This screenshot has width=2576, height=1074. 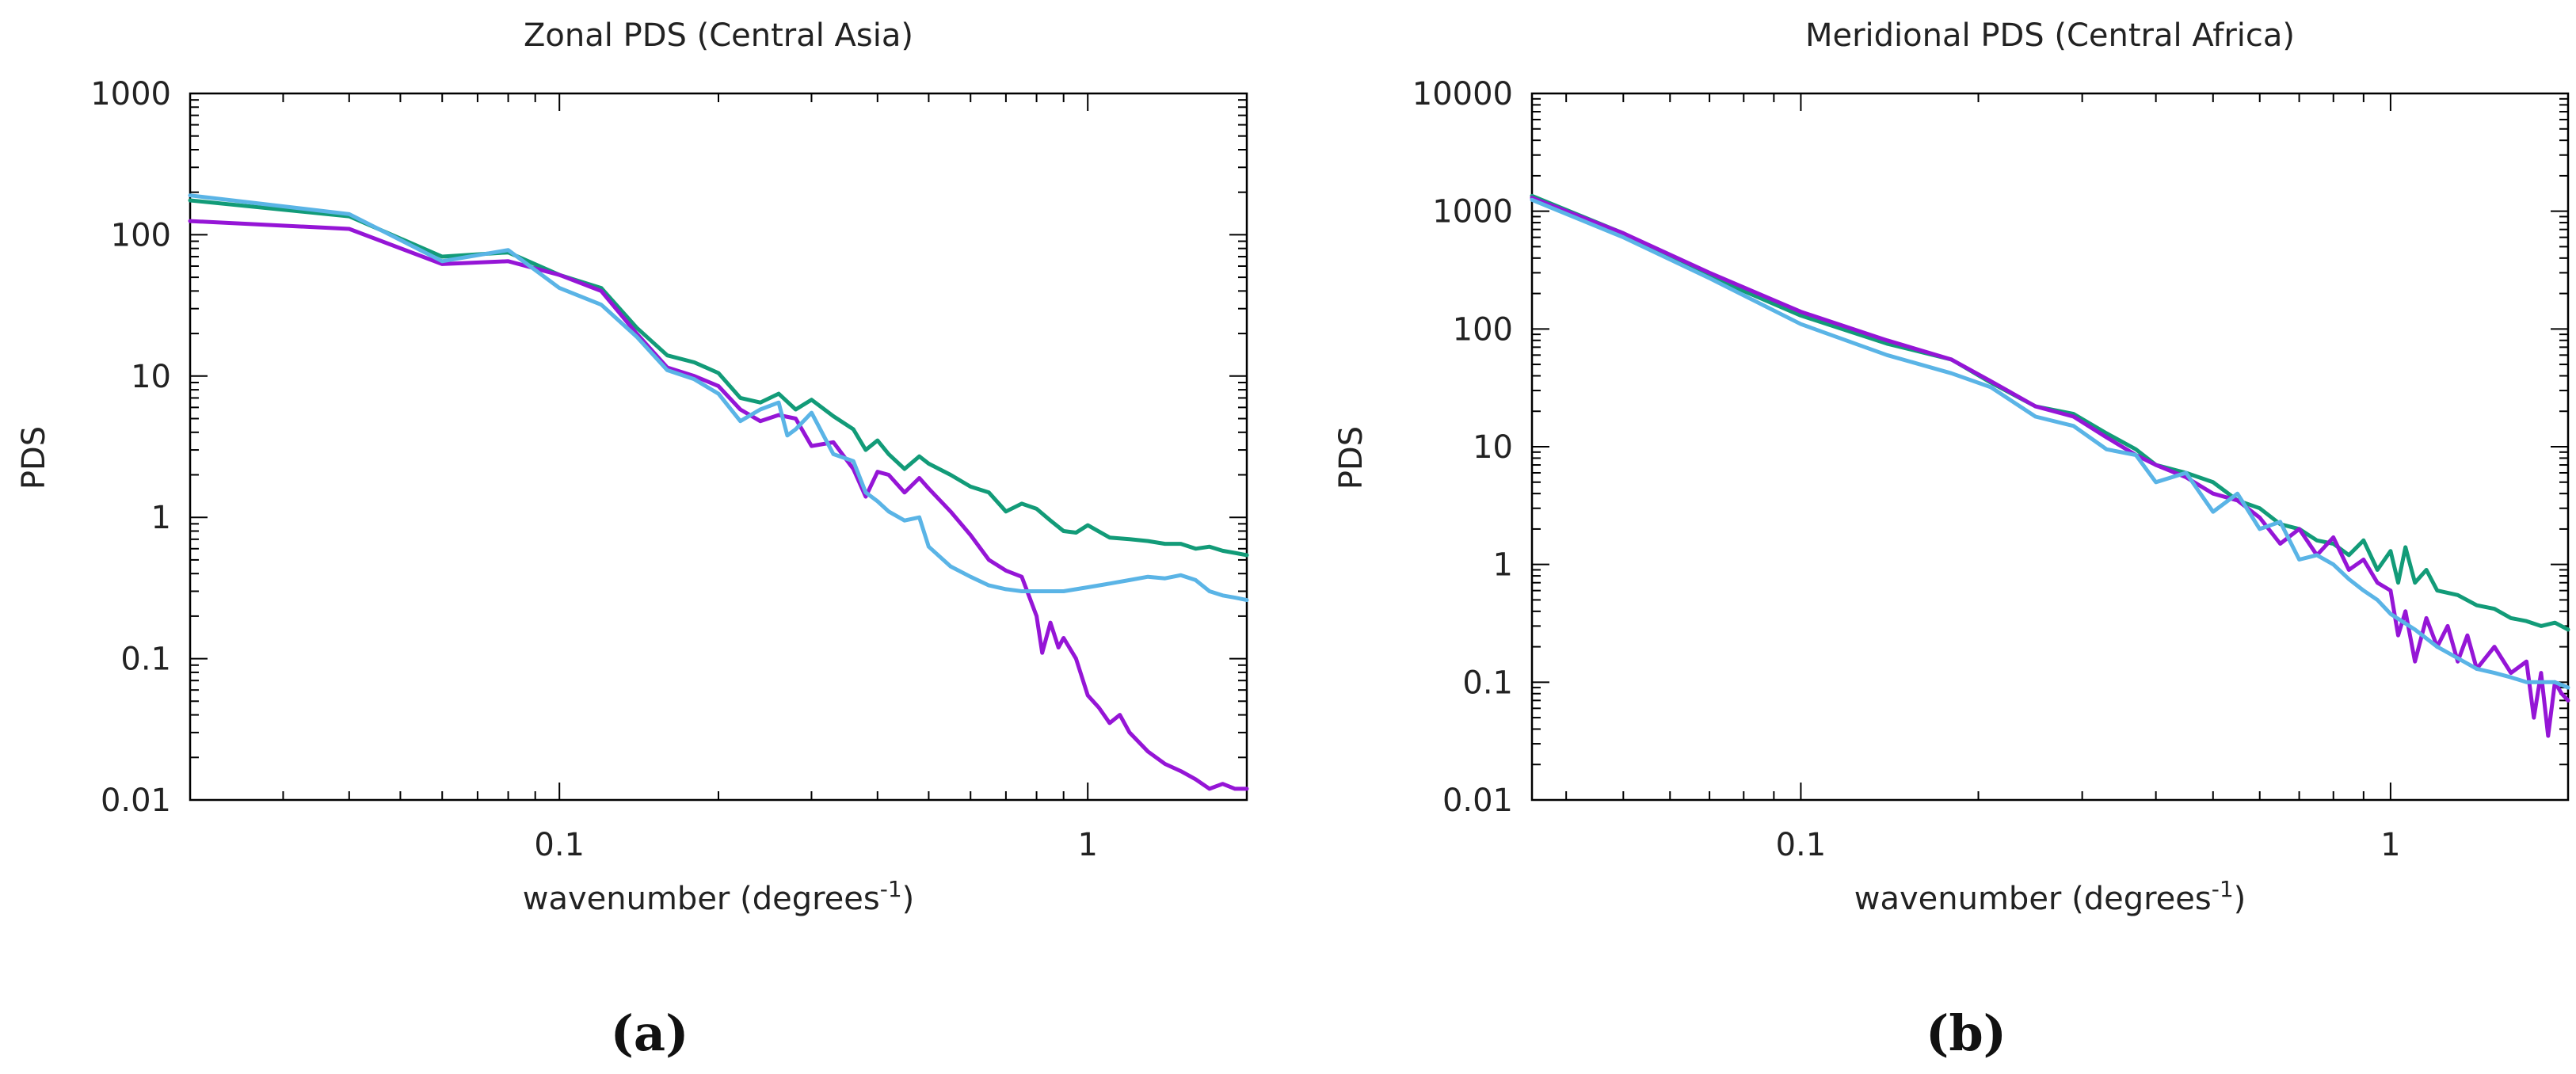 What do you see at coordinates (2050, 35) in the screenshot?
I see `chart-title: Meridional PDS (Central Africa)` at bounding box center [2050, 35].